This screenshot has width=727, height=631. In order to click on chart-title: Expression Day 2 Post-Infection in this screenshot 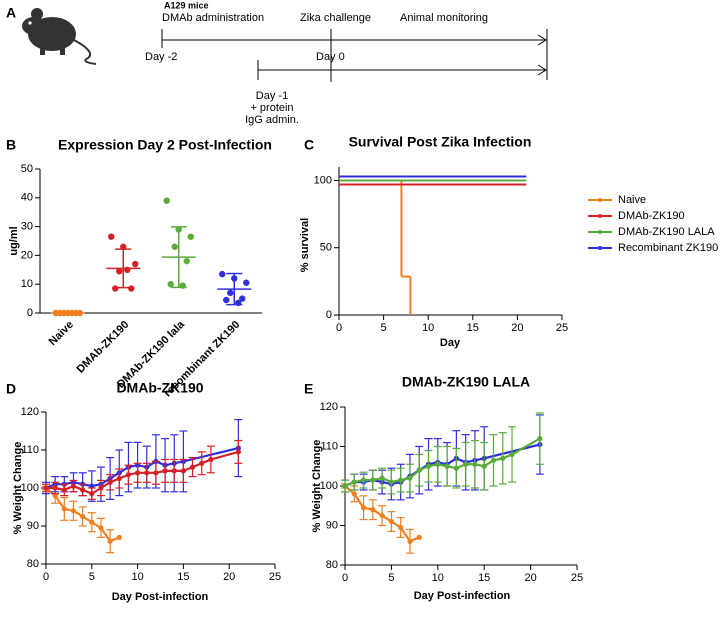, I will do `click(165, 145)`.